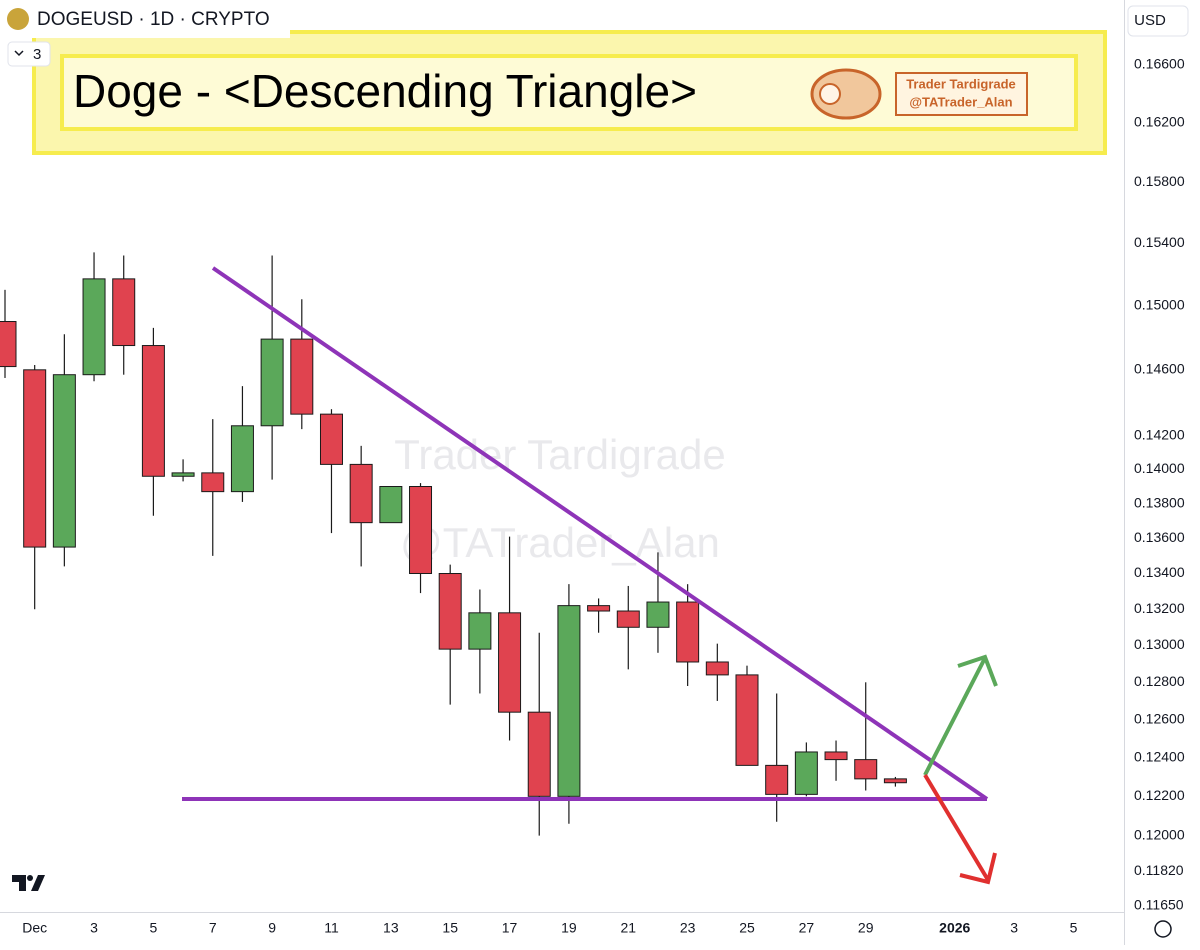  What do you see at coordinates (688, 928) in the screenshot?
I see `x-tick-label: 23` at bounding box center [688, 928].